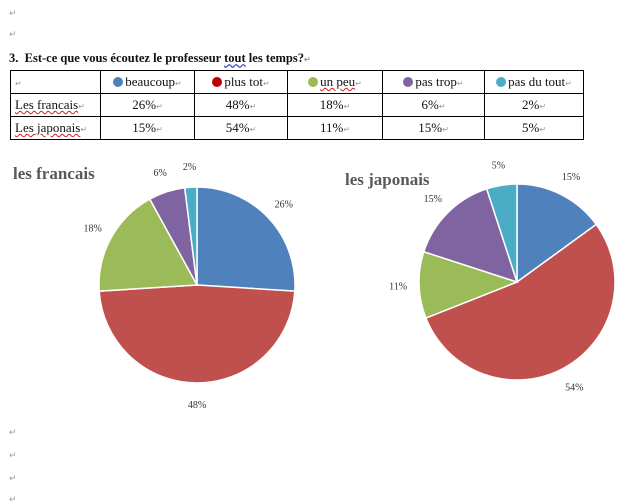 This screenshot has height=504, width=631. I want to click on table-row: Les japonais↵ 15%↵ 54%↵ 11%↵ 15%↵ 5%↵, so click(297, 128).